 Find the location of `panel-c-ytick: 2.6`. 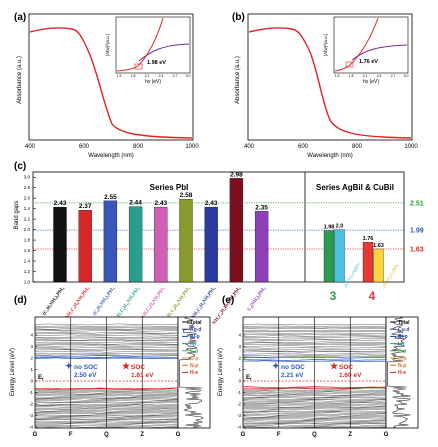

panel-c-ytick: 2.6 is located at coordinates (27, 198).